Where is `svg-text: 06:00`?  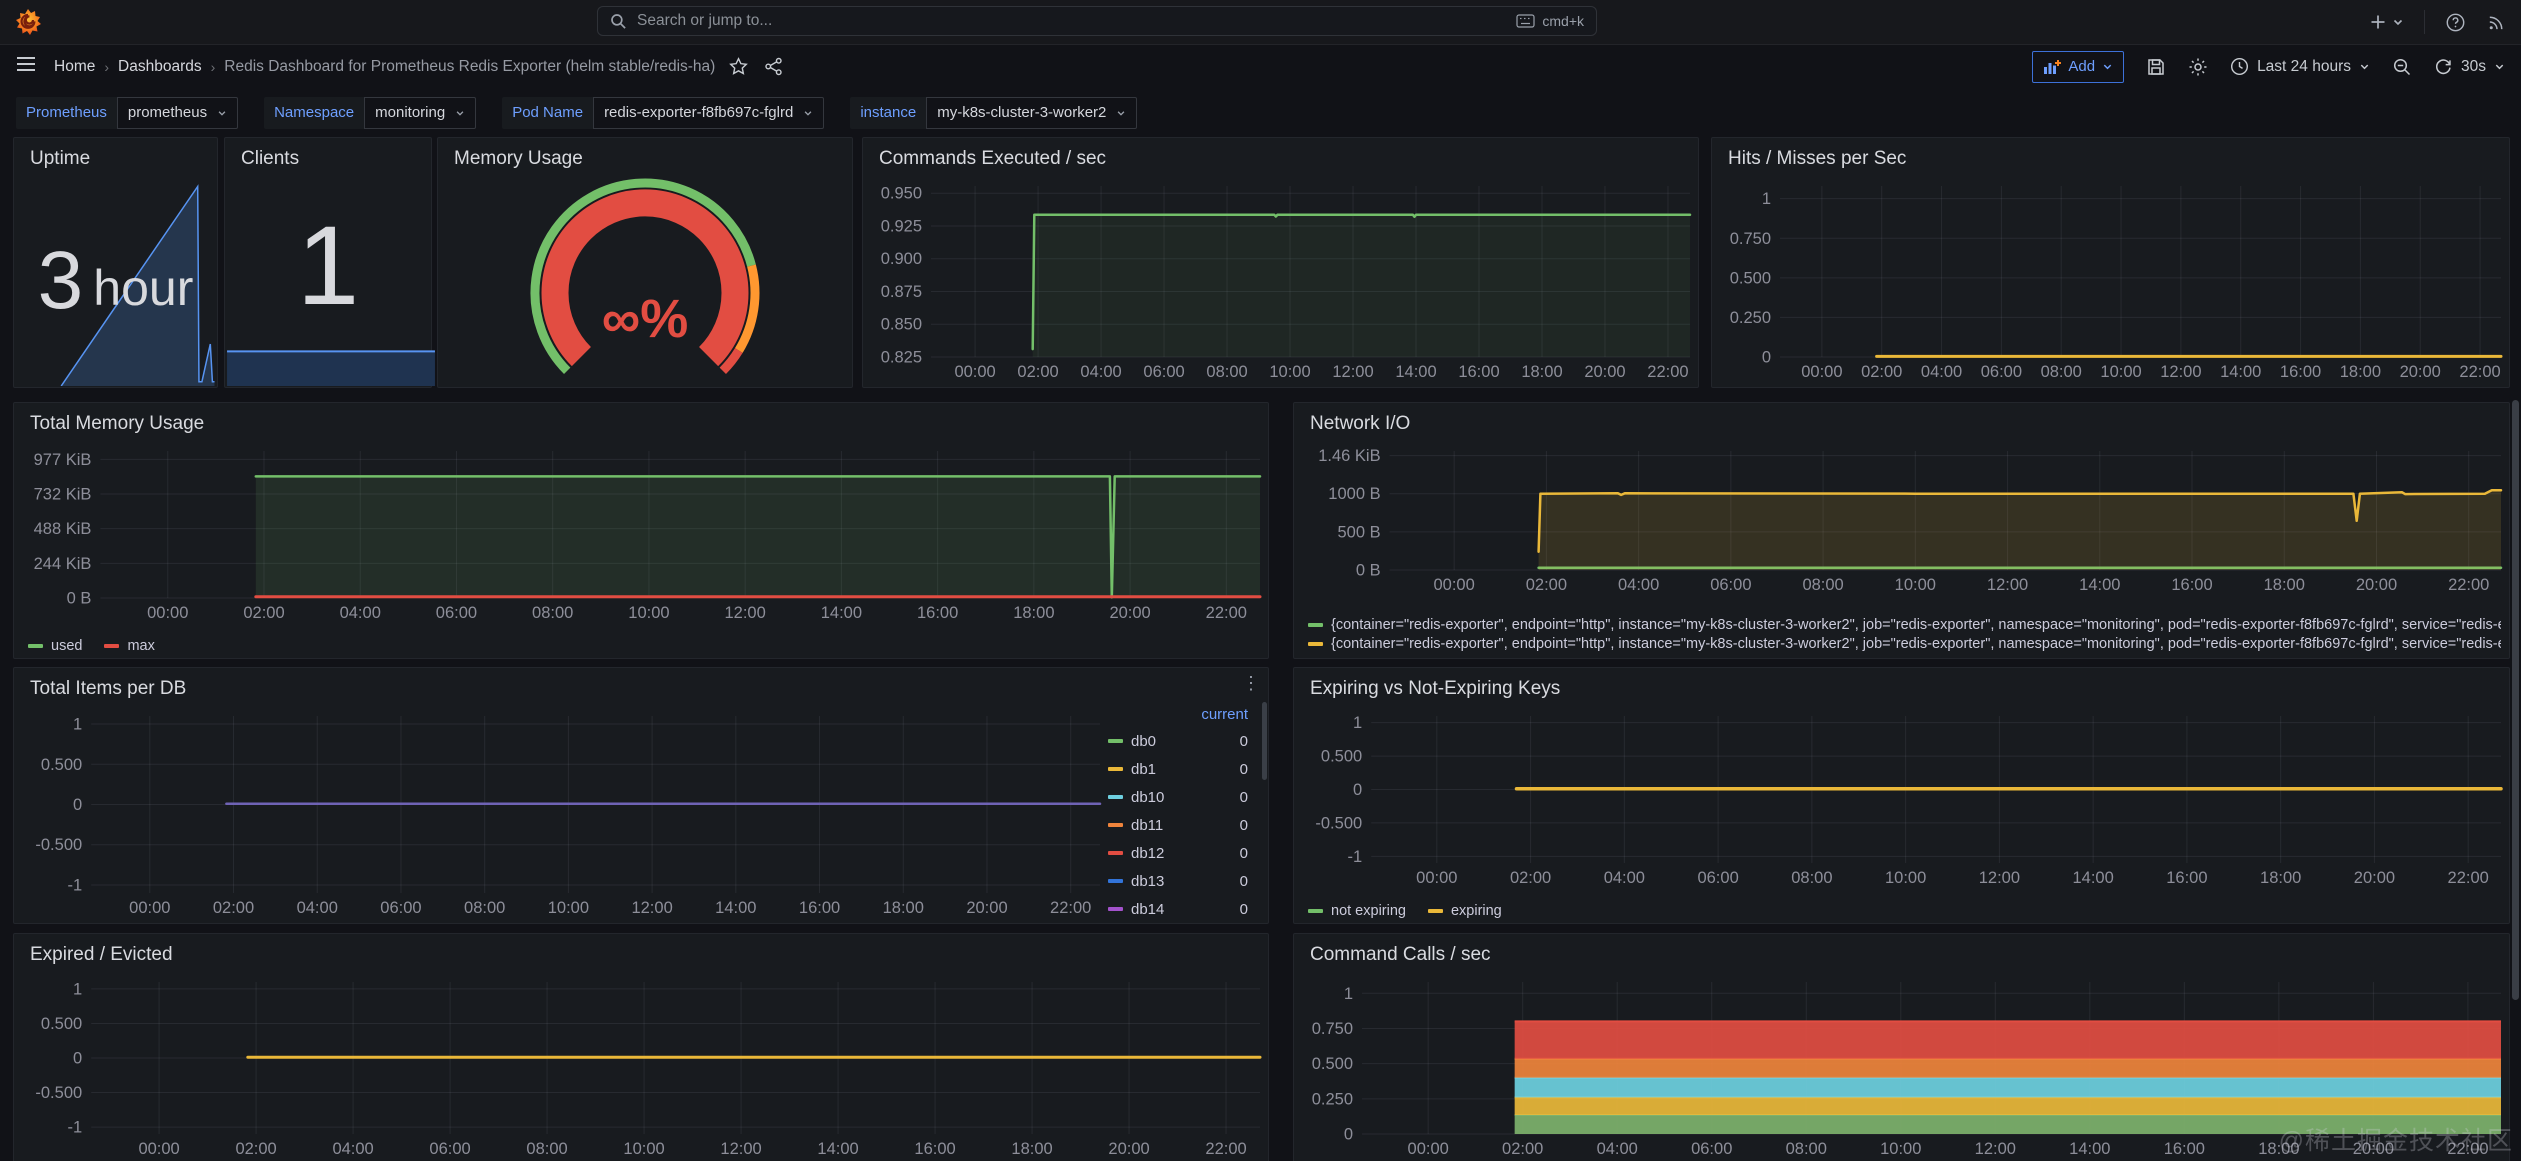 svg-text: 06:00 is located at coordinates (456, 613).